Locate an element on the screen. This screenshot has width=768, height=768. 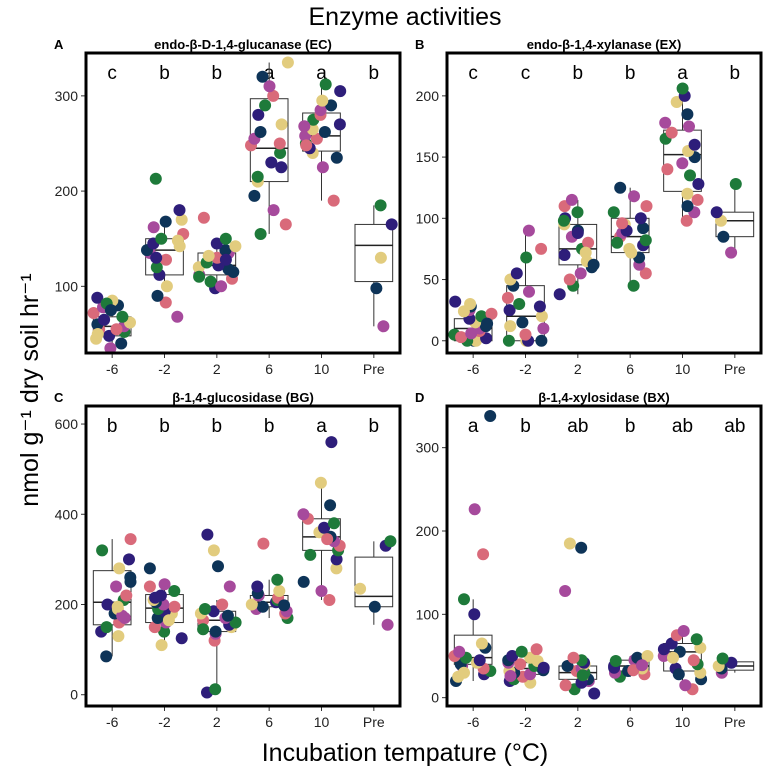
y-tick-label: 50 is located at coordinates (431, 280).